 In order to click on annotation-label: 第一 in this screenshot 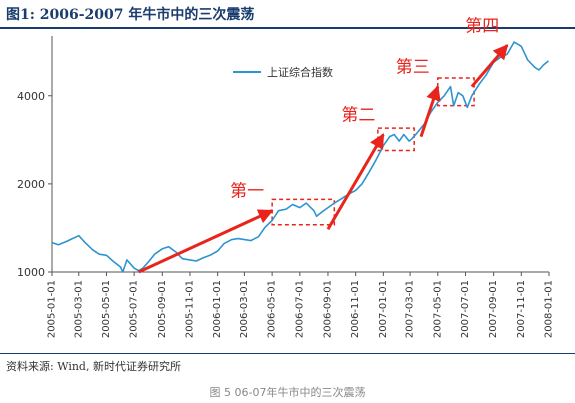, I will do `click(247, 192)`.